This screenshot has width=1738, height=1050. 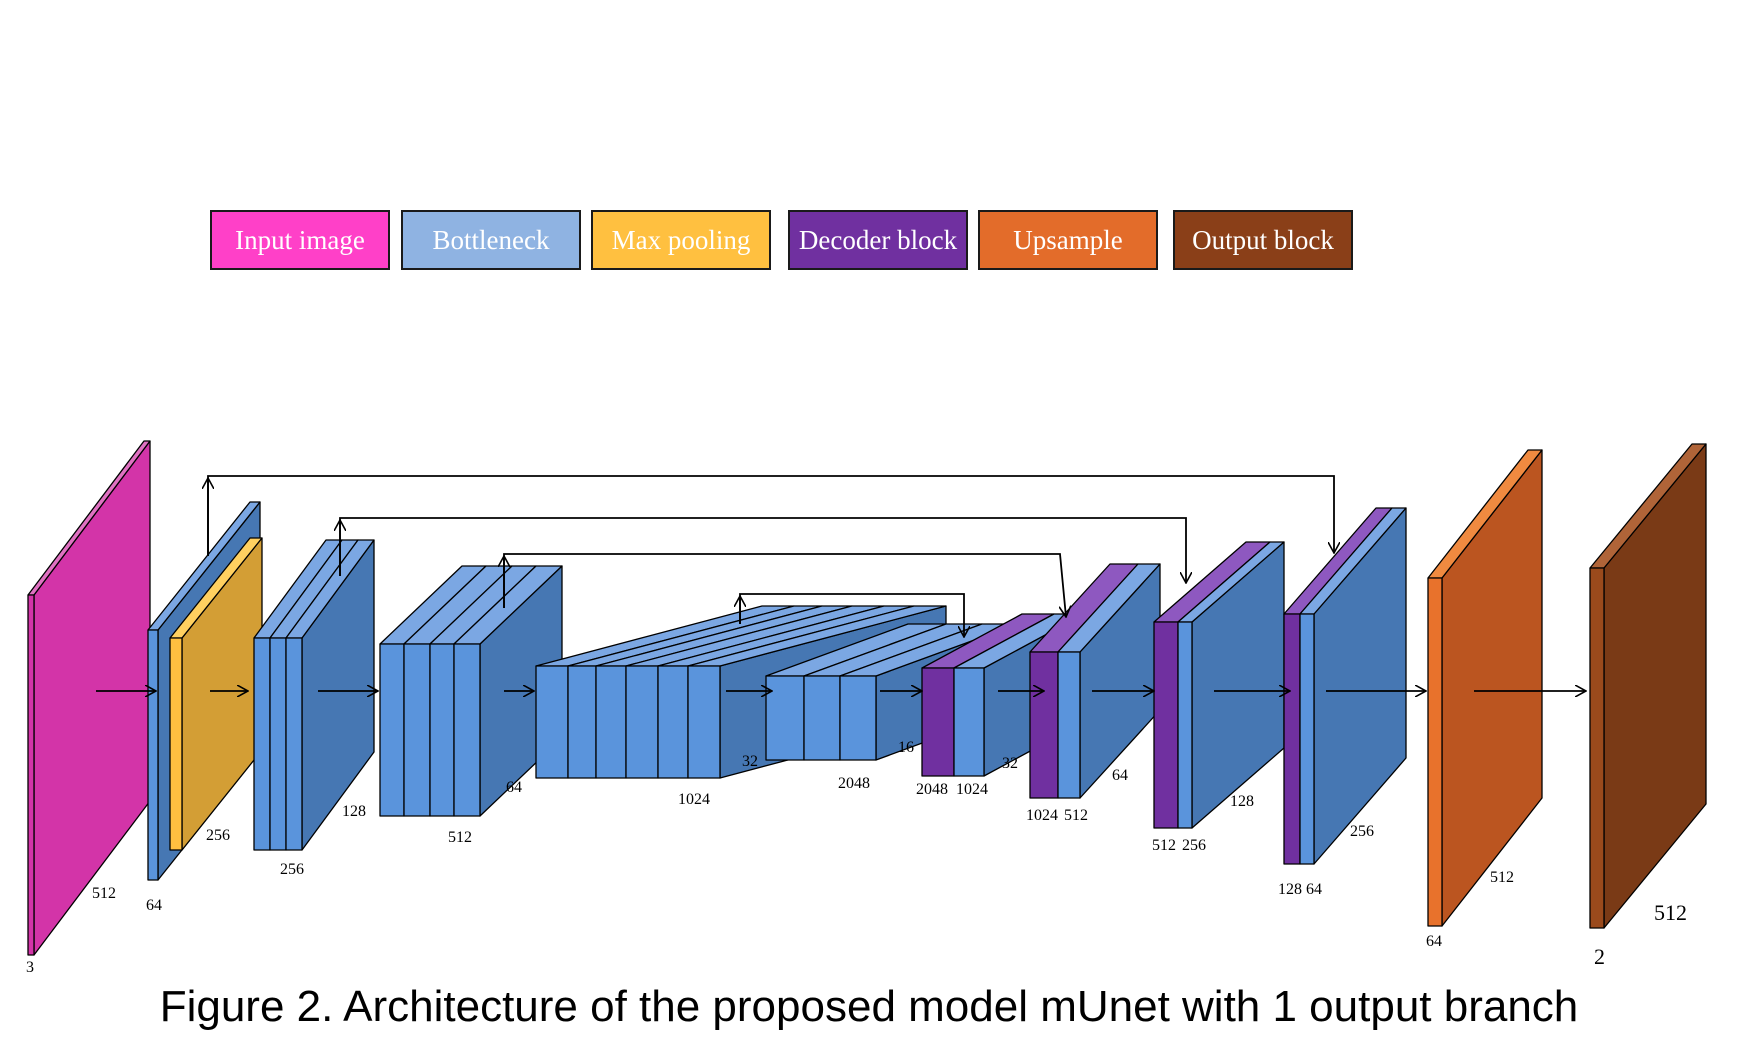 I want to click on dim-dec3-256: 256, so click(x=1194, y=845).